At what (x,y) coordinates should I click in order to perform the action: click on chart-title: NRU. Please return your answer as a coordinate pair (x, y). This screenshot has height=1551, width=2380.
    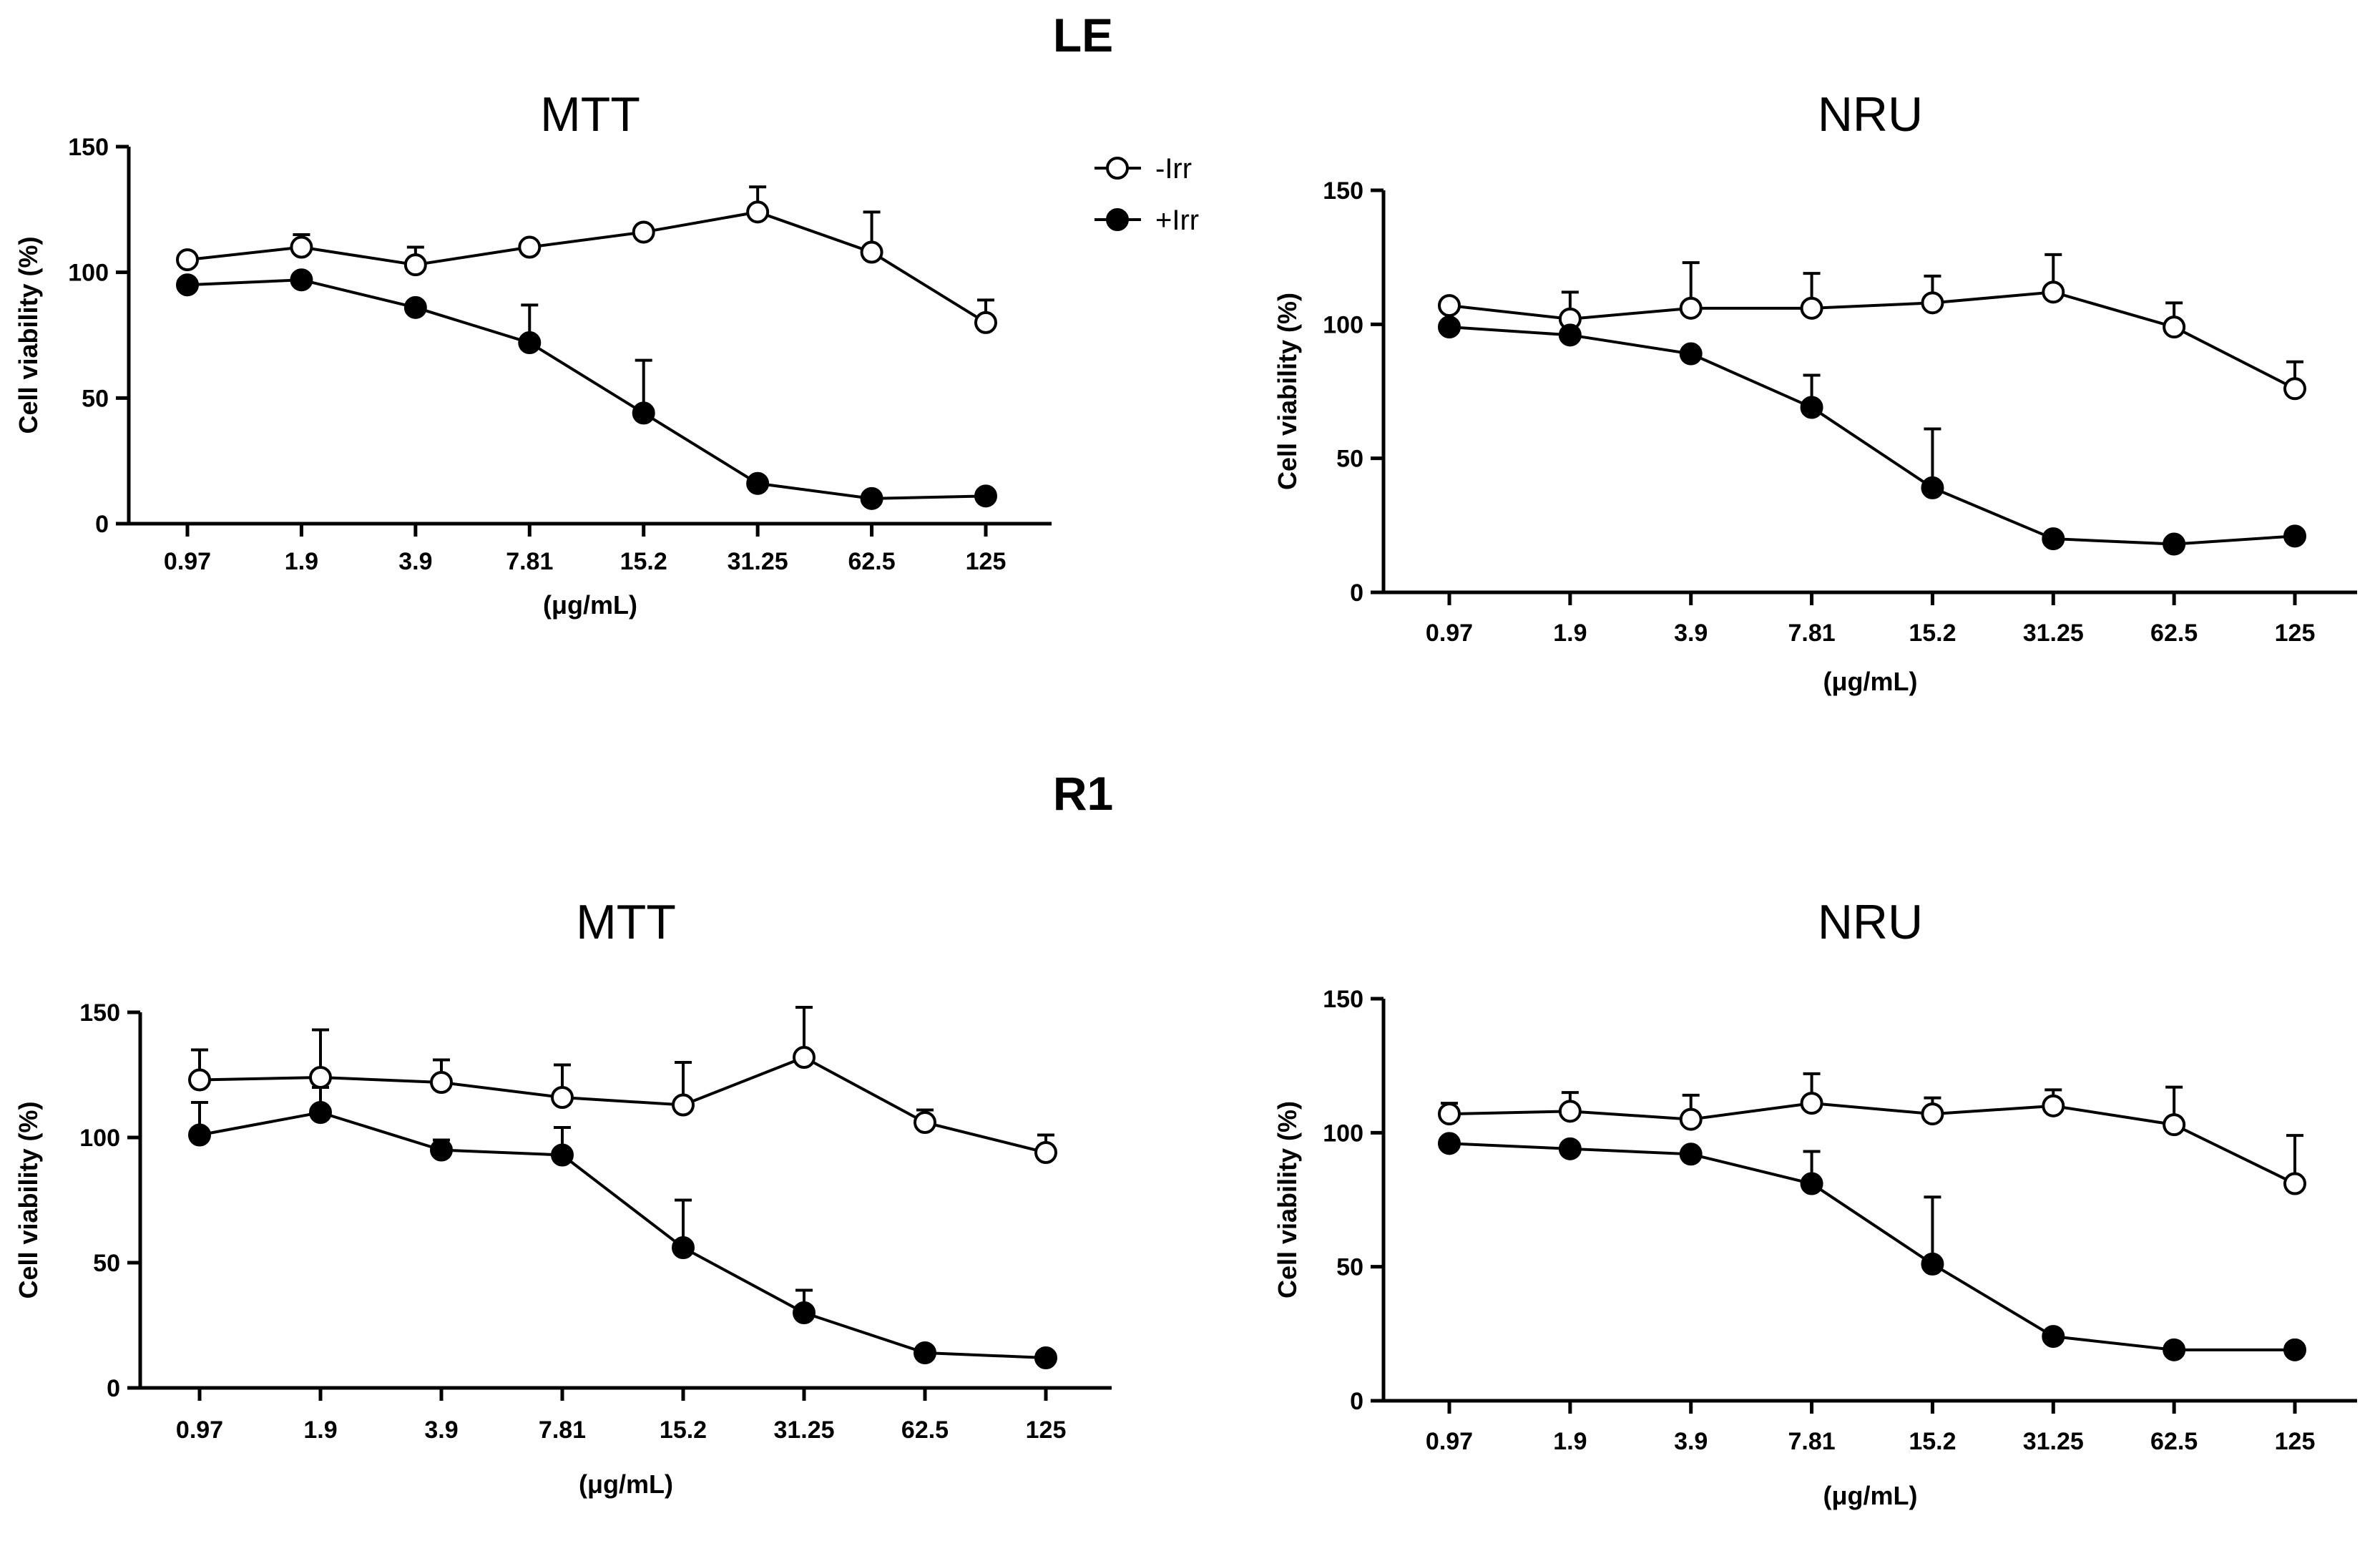
    Looking at the image, I should click on (1870, 922).